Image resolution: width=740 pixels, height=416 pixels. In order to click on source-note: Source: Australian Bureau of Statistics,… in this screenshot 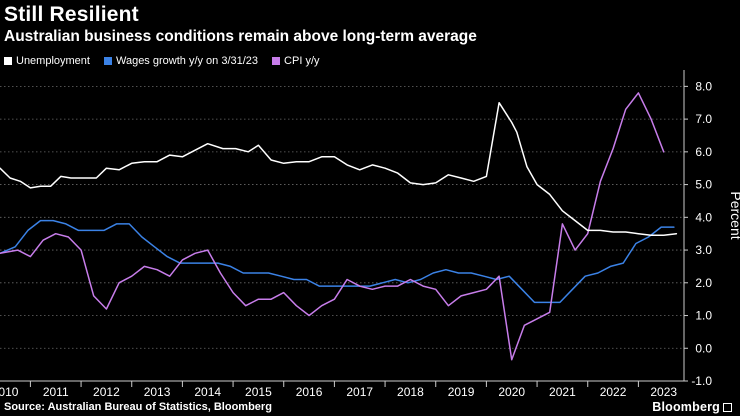, I will do `click(138, 407)`.